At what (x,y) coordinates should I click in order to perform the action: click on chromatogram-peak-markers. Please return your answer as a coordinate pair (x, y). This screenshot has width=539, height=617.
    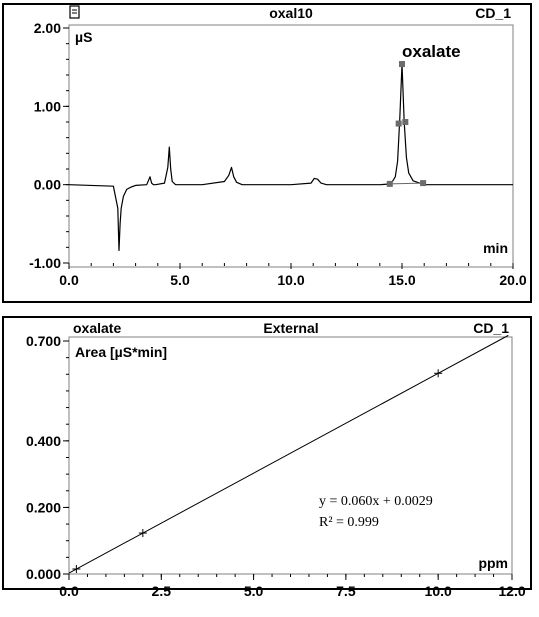
    Looking at the image, I should click on (406, 124).